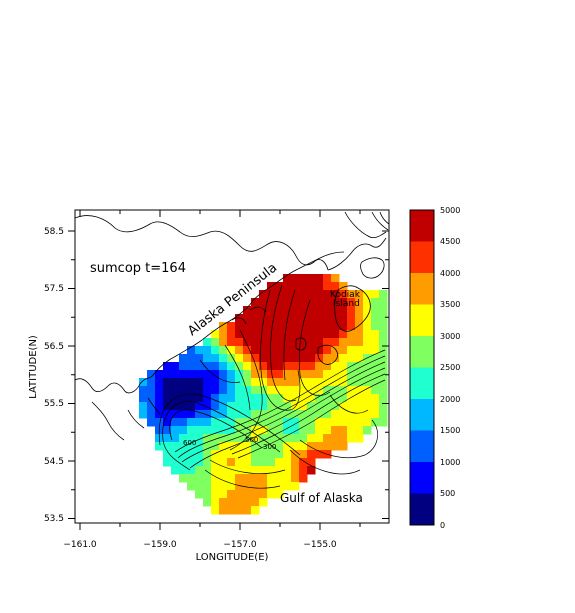 The image size is (575, 613). I want to click on colorbar-label-1500: 1500, so click(450, 430).